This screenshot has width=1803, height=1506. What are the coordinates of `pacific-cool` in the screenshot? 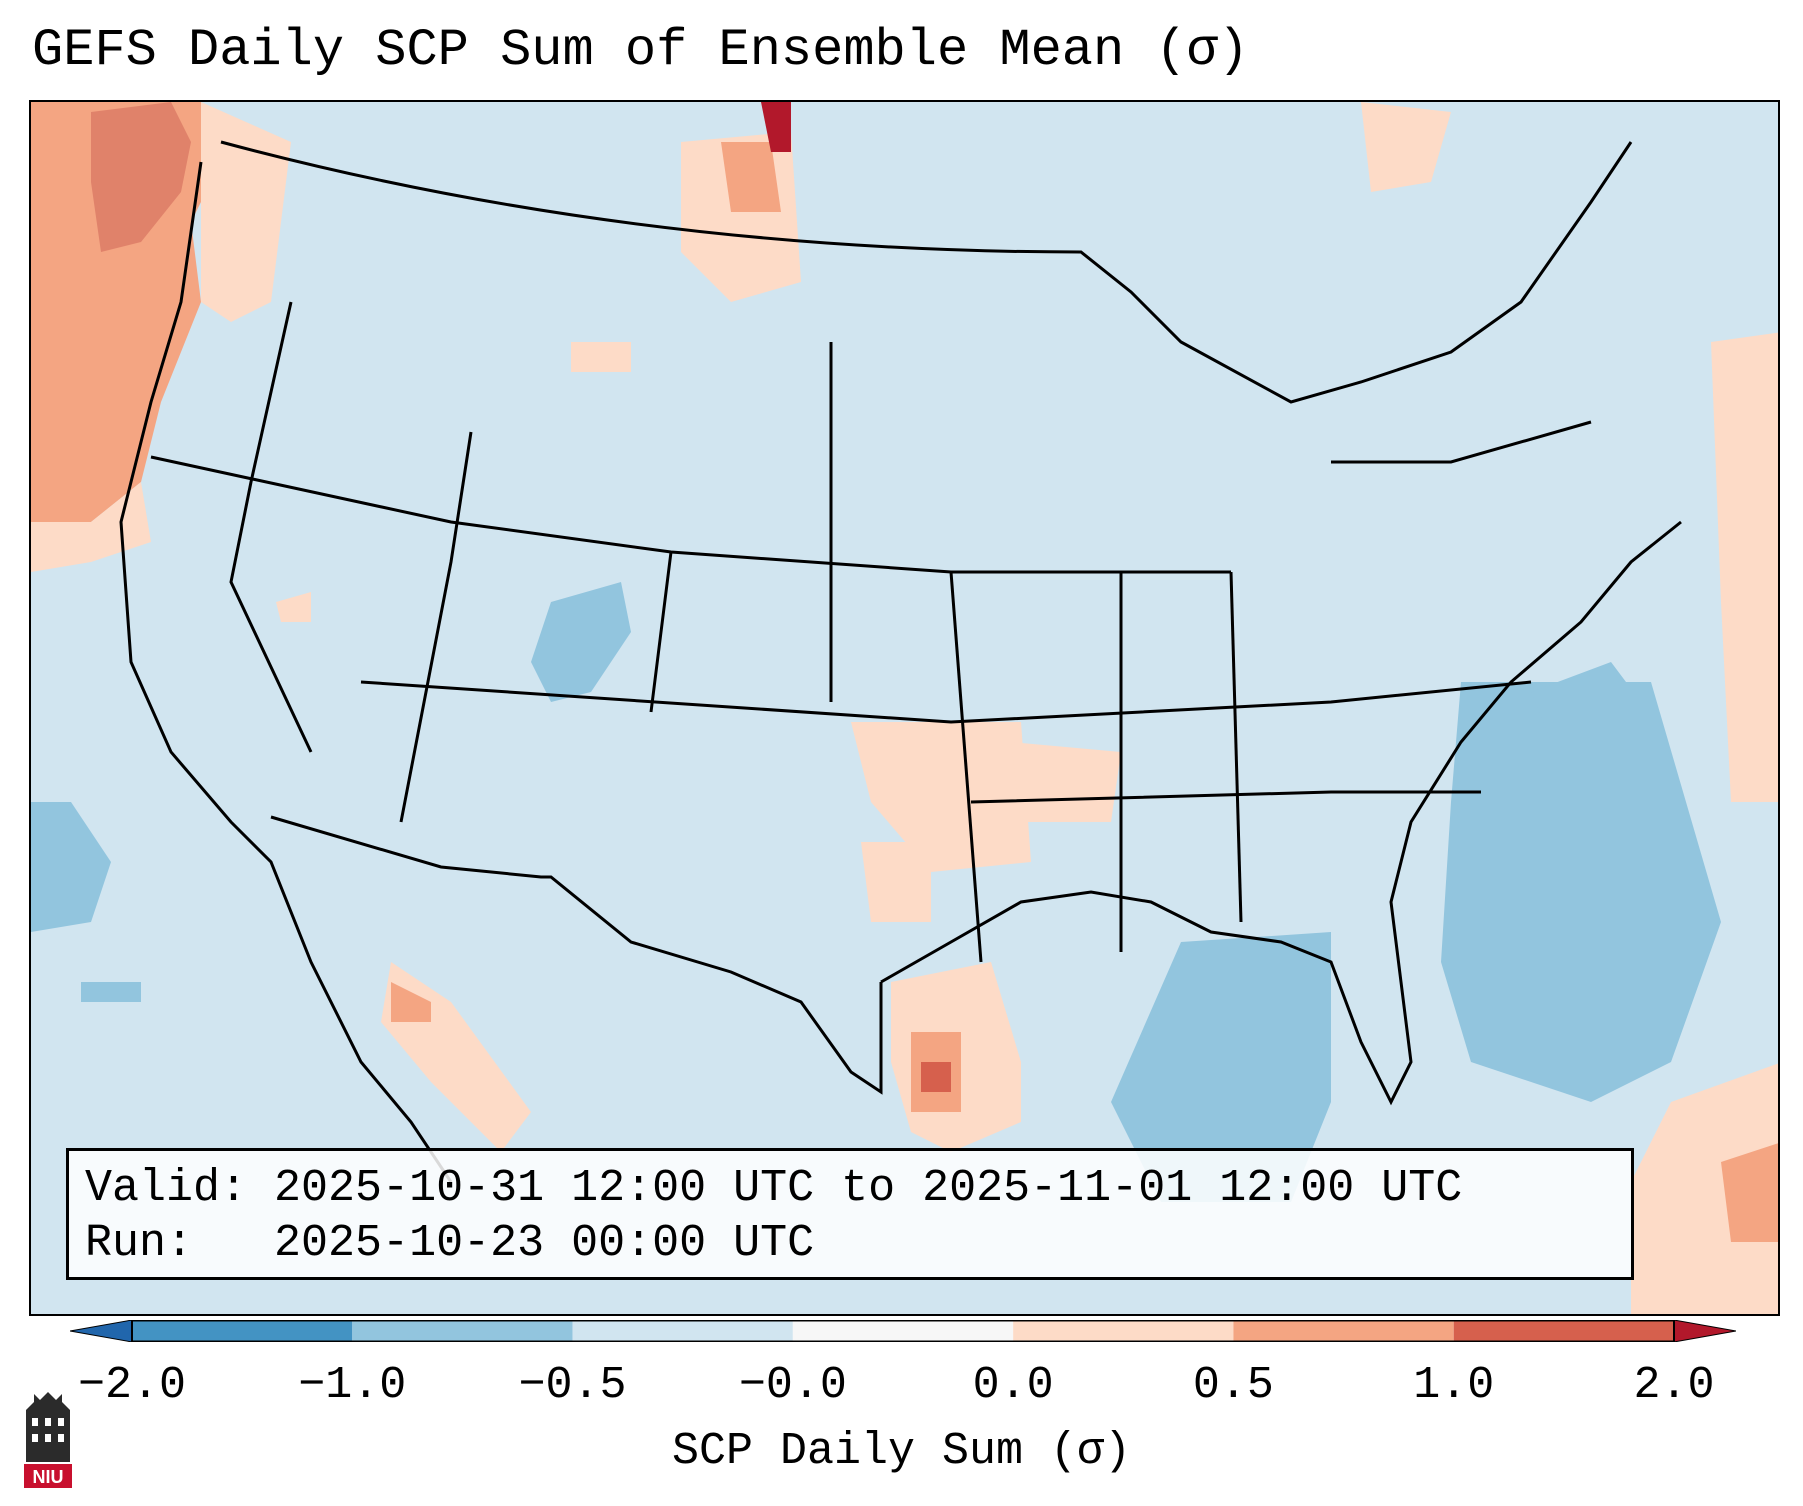 It's located at (71, 867).